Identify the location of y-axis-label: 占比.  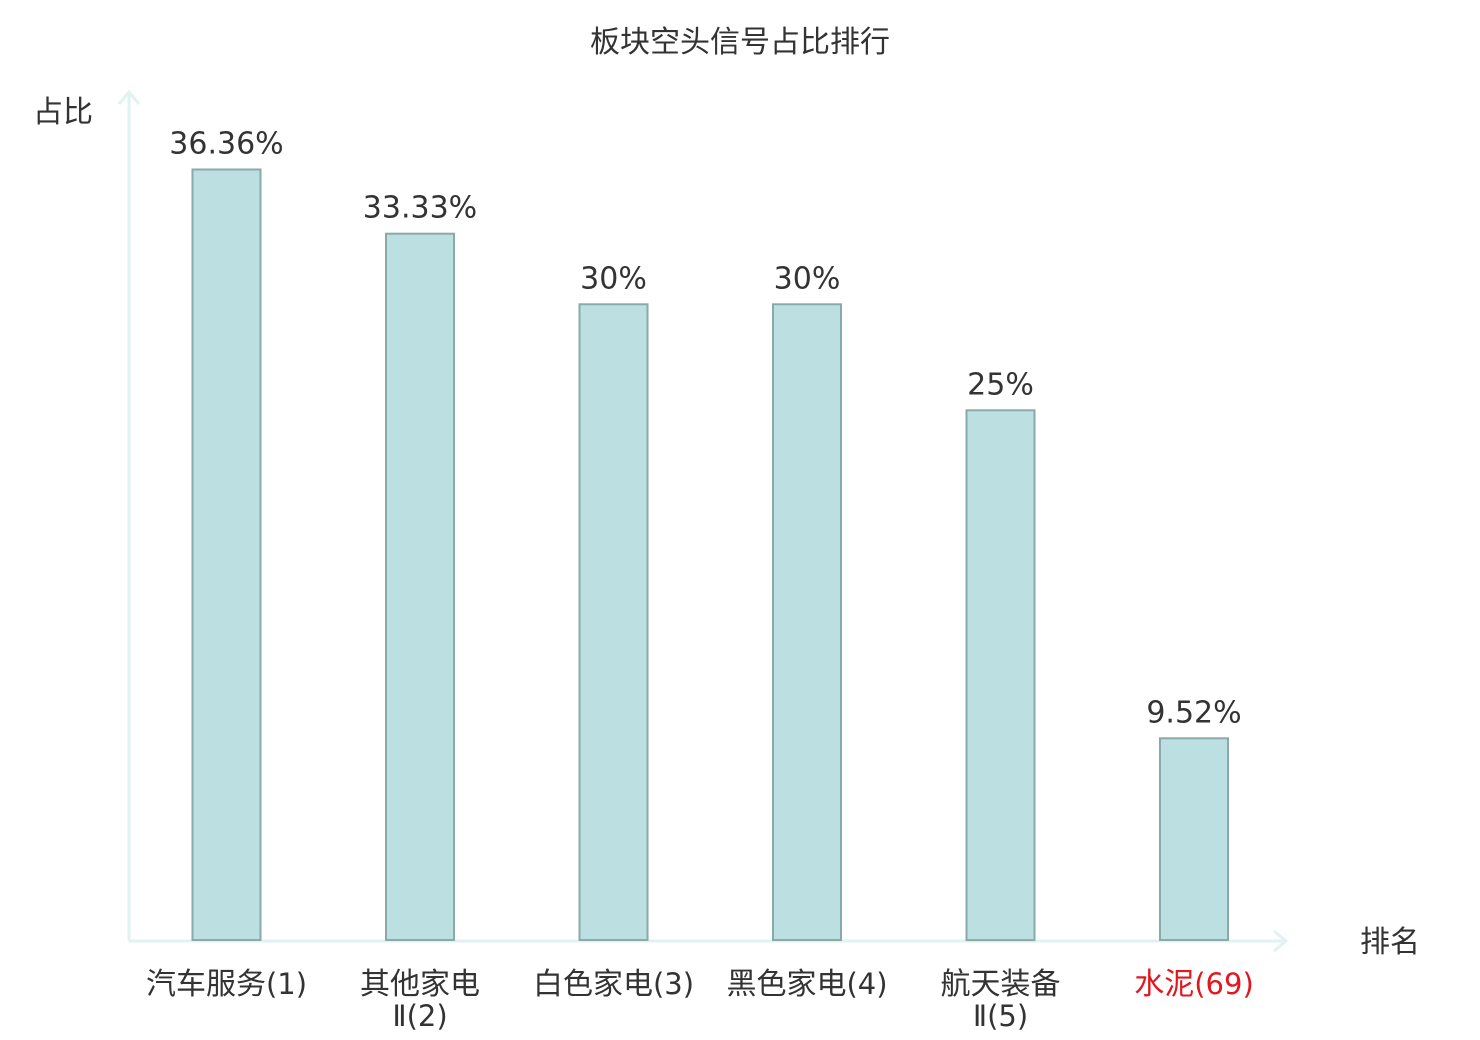
(63, 112).